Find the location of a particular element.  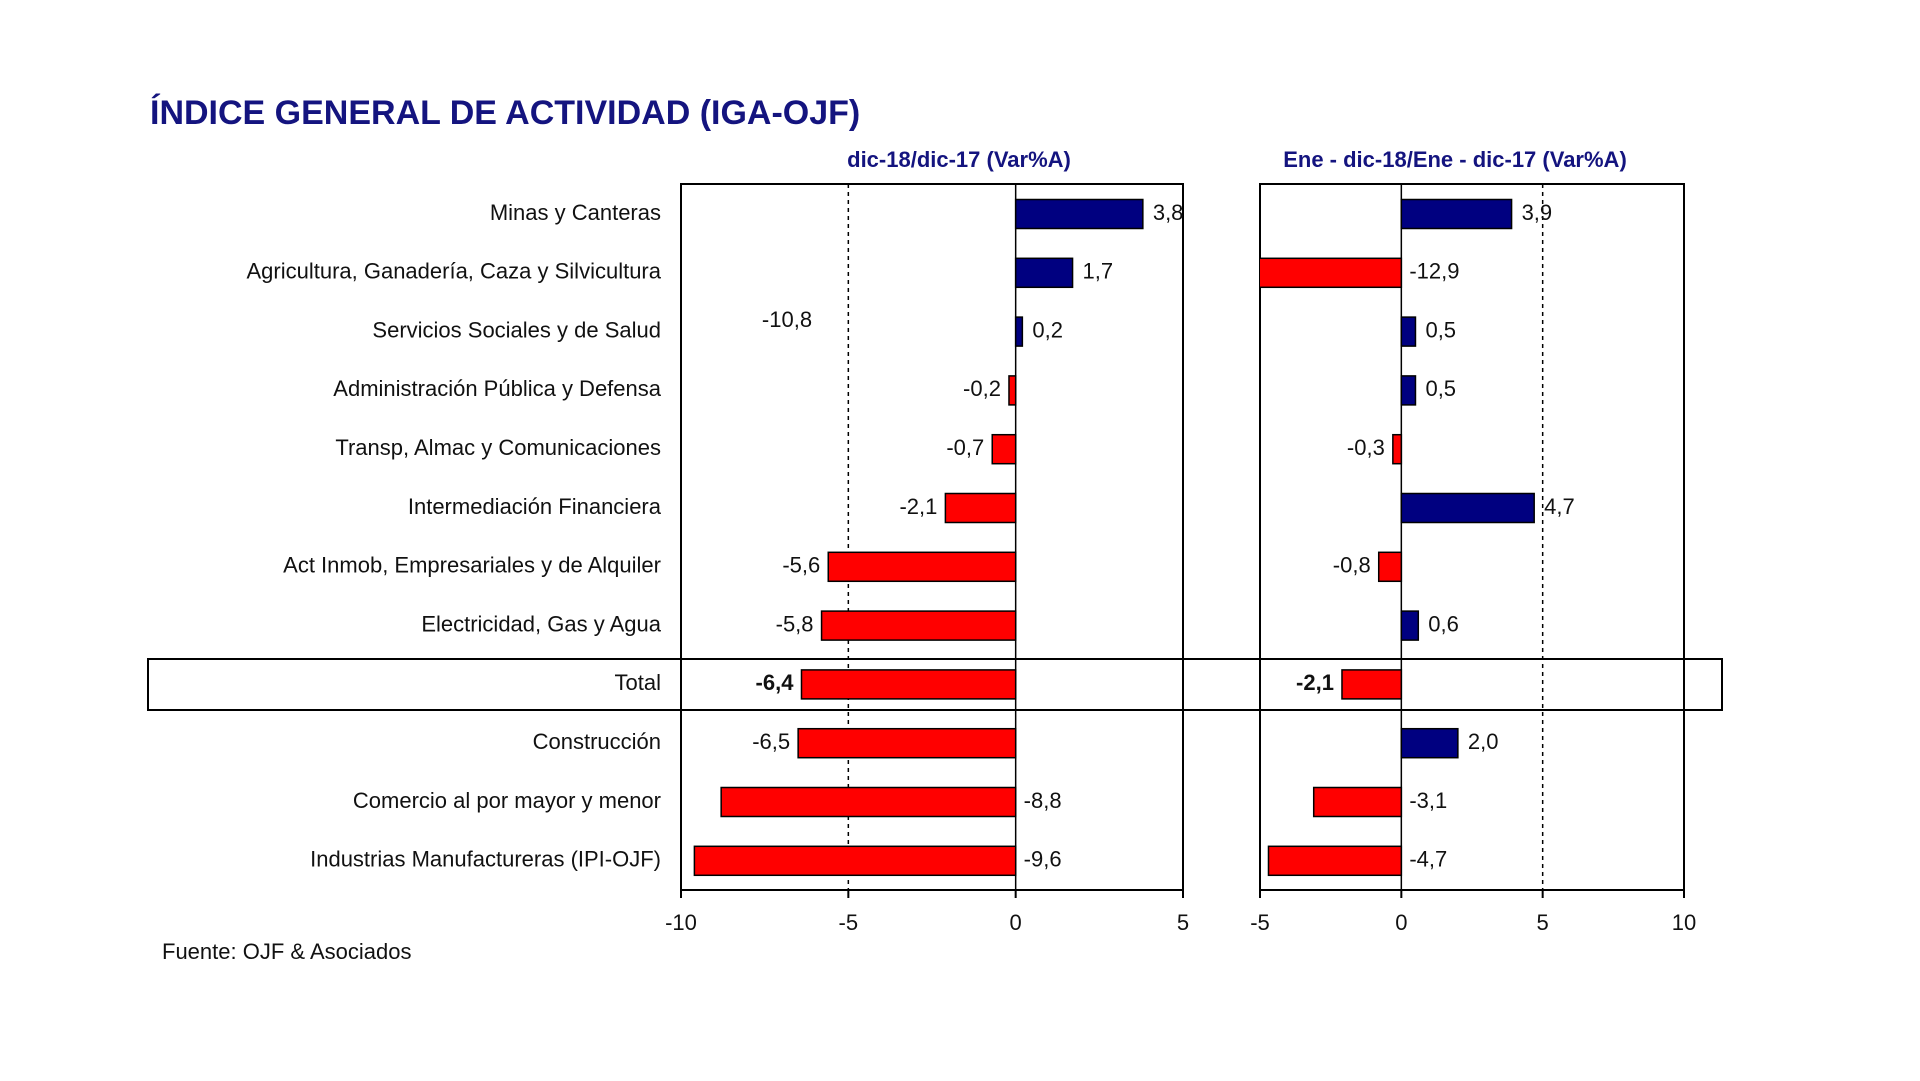

category-label: Act Inmob, Empresariales y de Alquiler is located at coordinates (472, 565).